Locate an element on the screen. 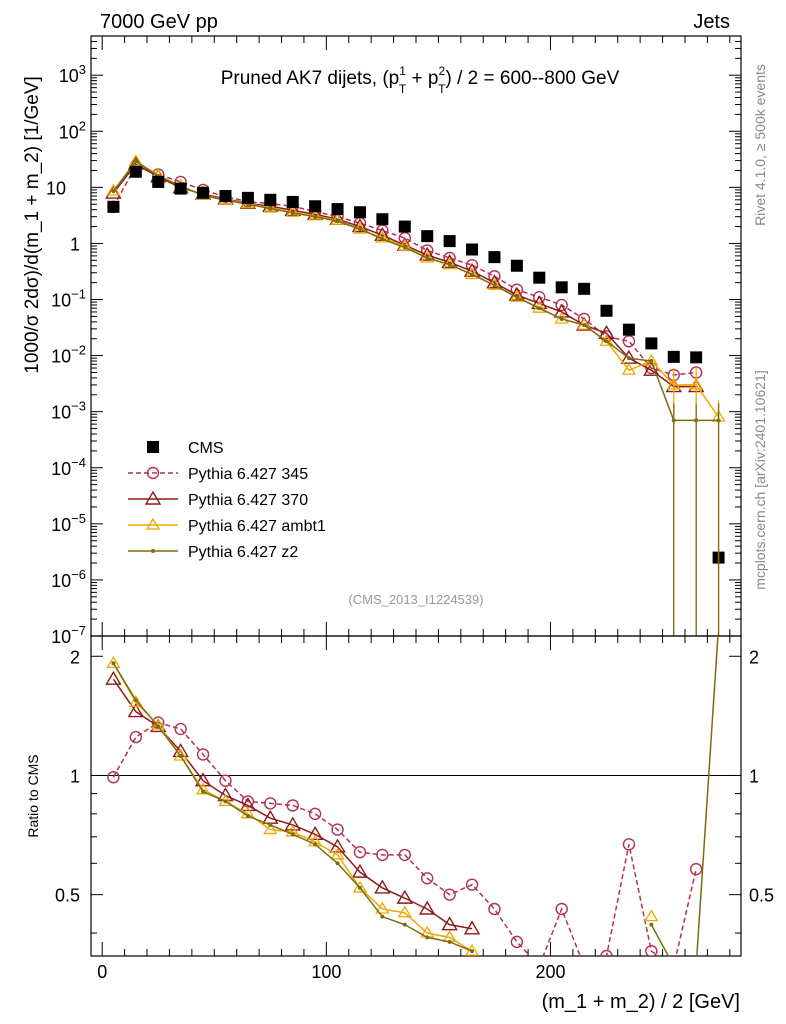 The width and height of the screenshot is (786, 1024). y-tick-label: 10⁻² is located at coordinates (68, 355).